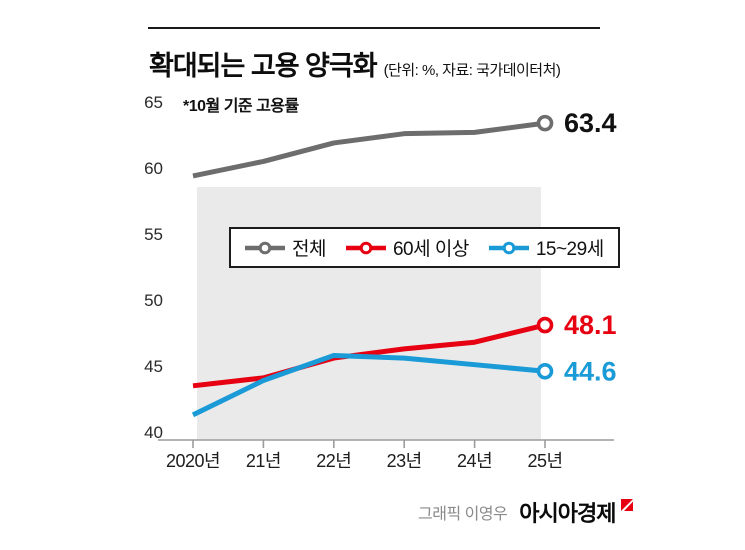 The image size is (745, 550). I want to click on legend-label: 15~29세, so click(569, 249).